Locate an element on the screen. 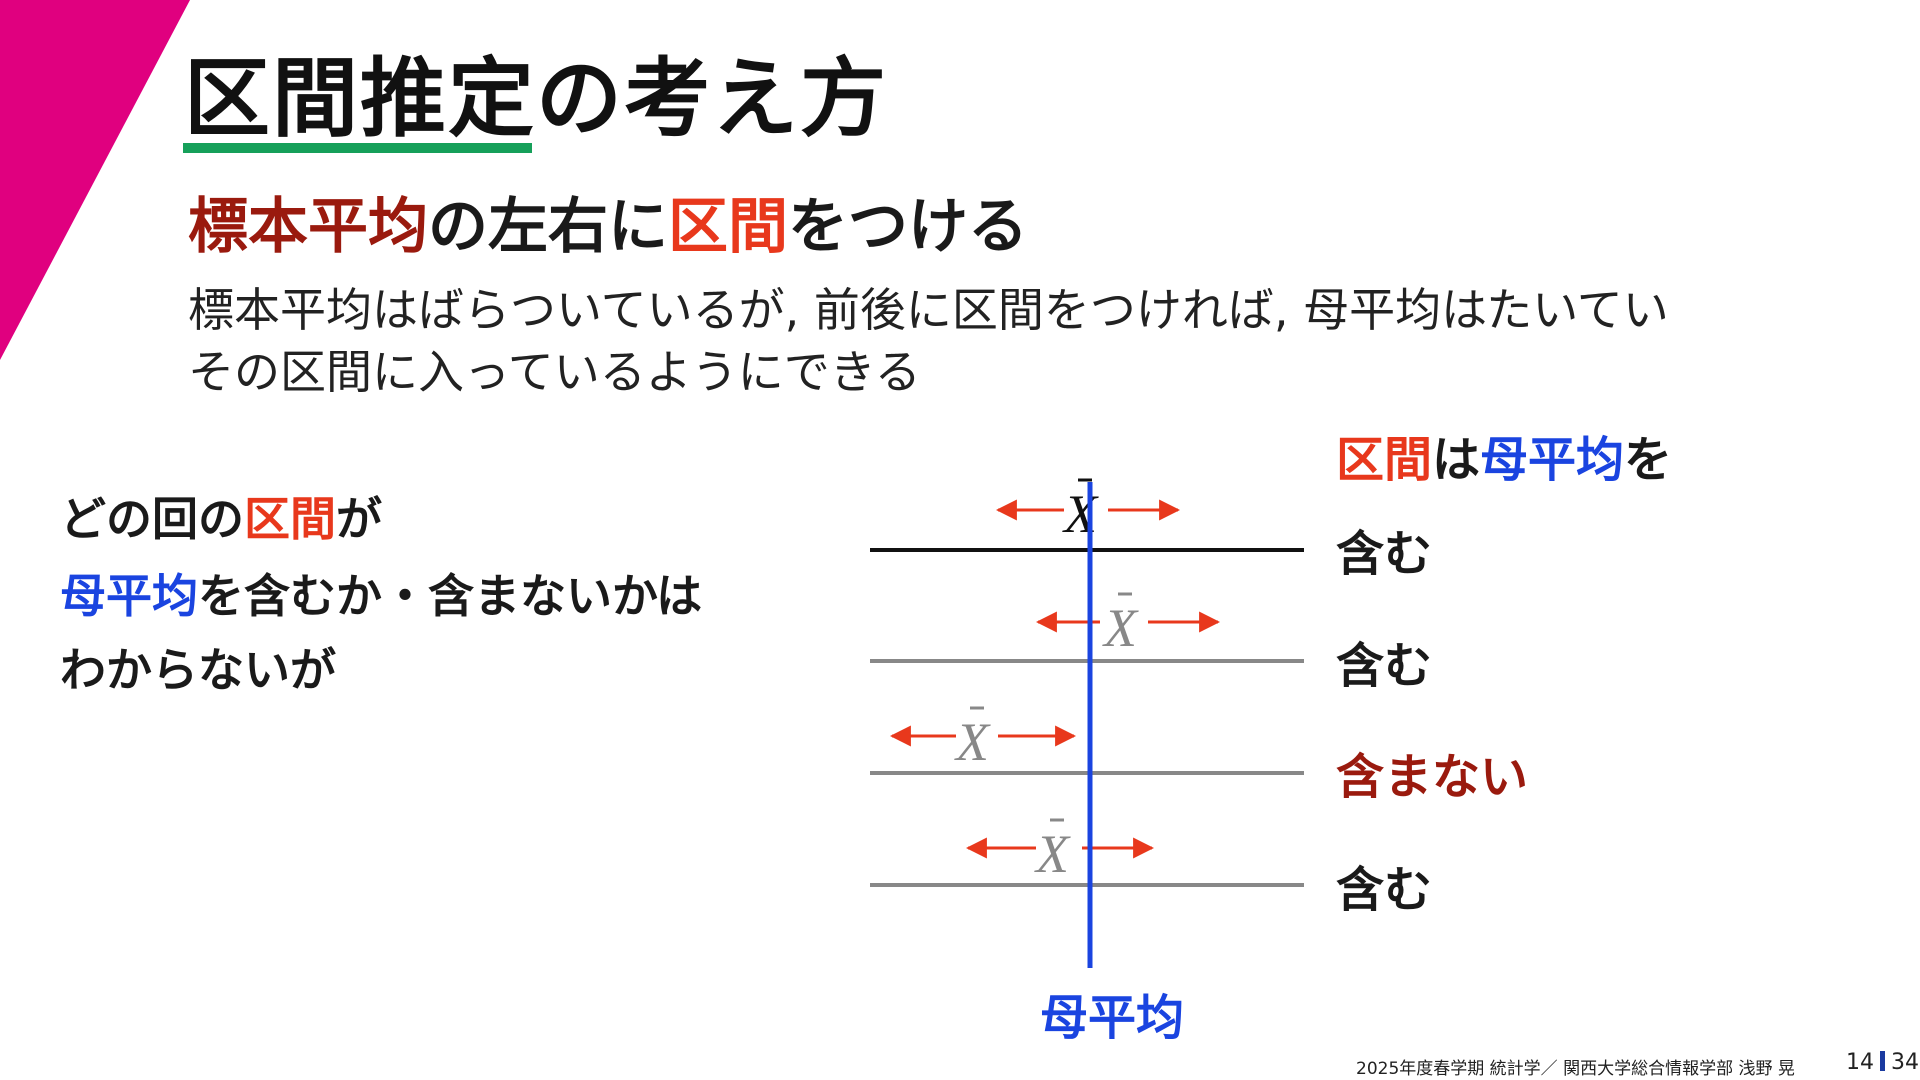 The height and width of the screenshot is (1080, 1920). xbar-label-3: X is located at coordinates (972, 742).